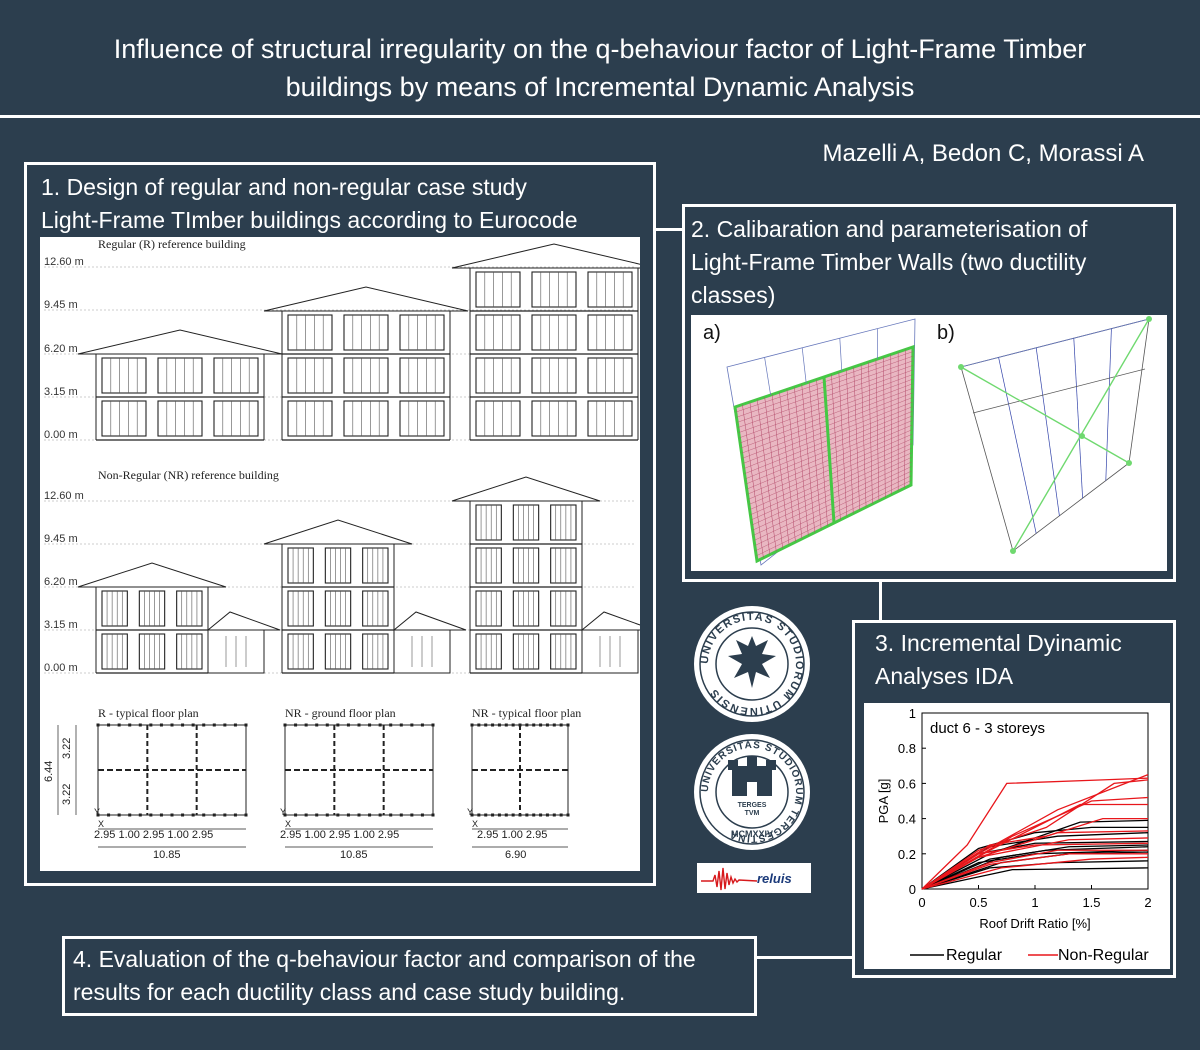 Image resolution: width=1200 pixels, height=1050 pixels. What do you see at coordinates (600, 116) in the screenshot?
I see `header-divider` at bounding box center [600, 116].